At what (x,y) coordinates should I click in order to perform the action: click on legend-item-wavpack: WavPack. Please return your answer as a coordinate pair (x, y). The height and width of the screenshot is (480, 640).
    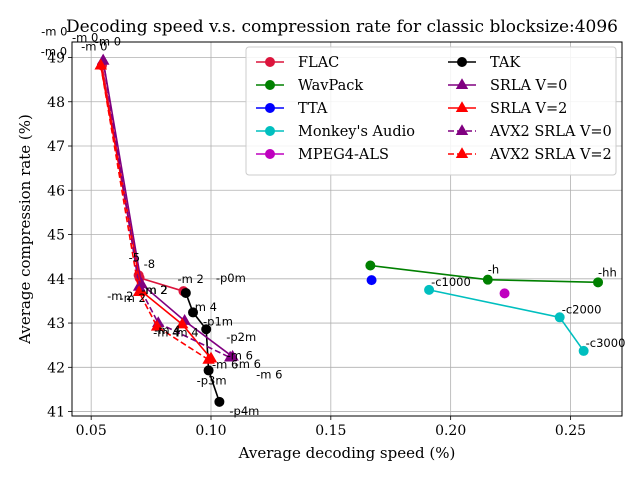
    Looking at the image, I should click on (309, 86).